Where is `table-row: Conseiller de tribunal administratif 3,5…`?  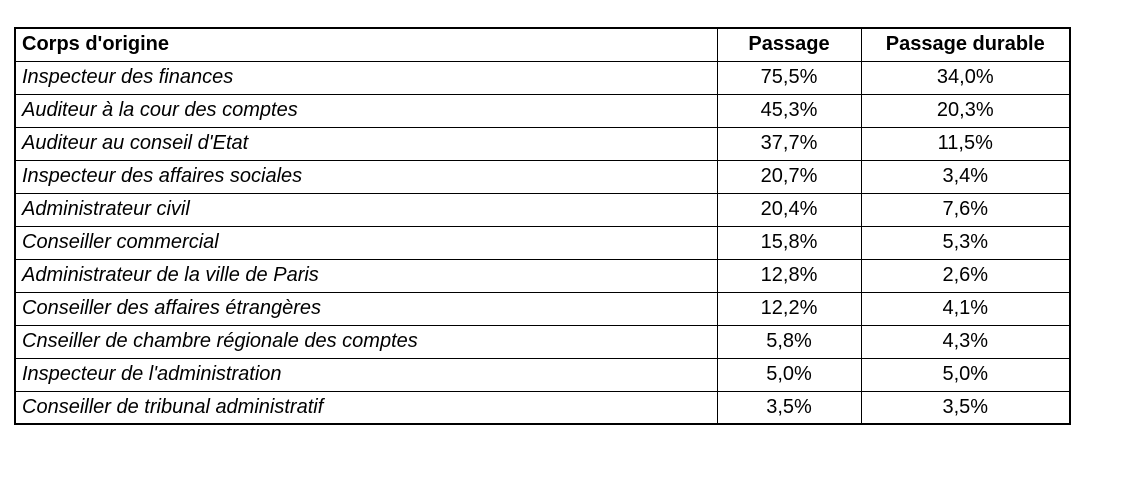
table-row: Conseiller de tribunal administratif 3,5… is located at coordinates (542, 407).